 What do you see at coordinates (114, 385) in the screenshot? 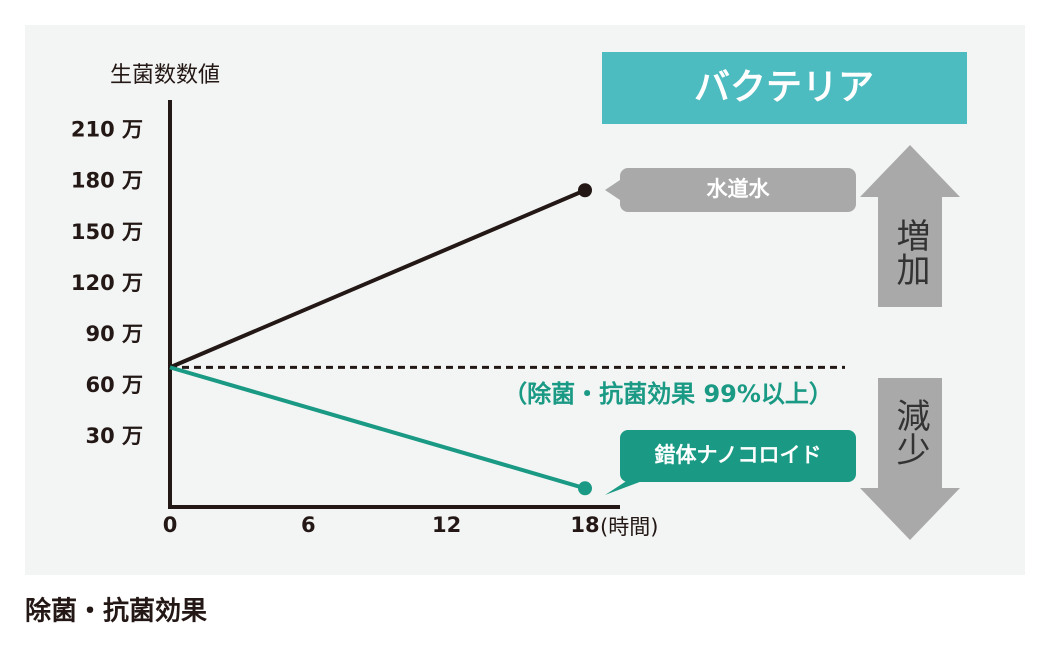
I see `y-tick-label: 60 万` at bounding box center [114, 385].